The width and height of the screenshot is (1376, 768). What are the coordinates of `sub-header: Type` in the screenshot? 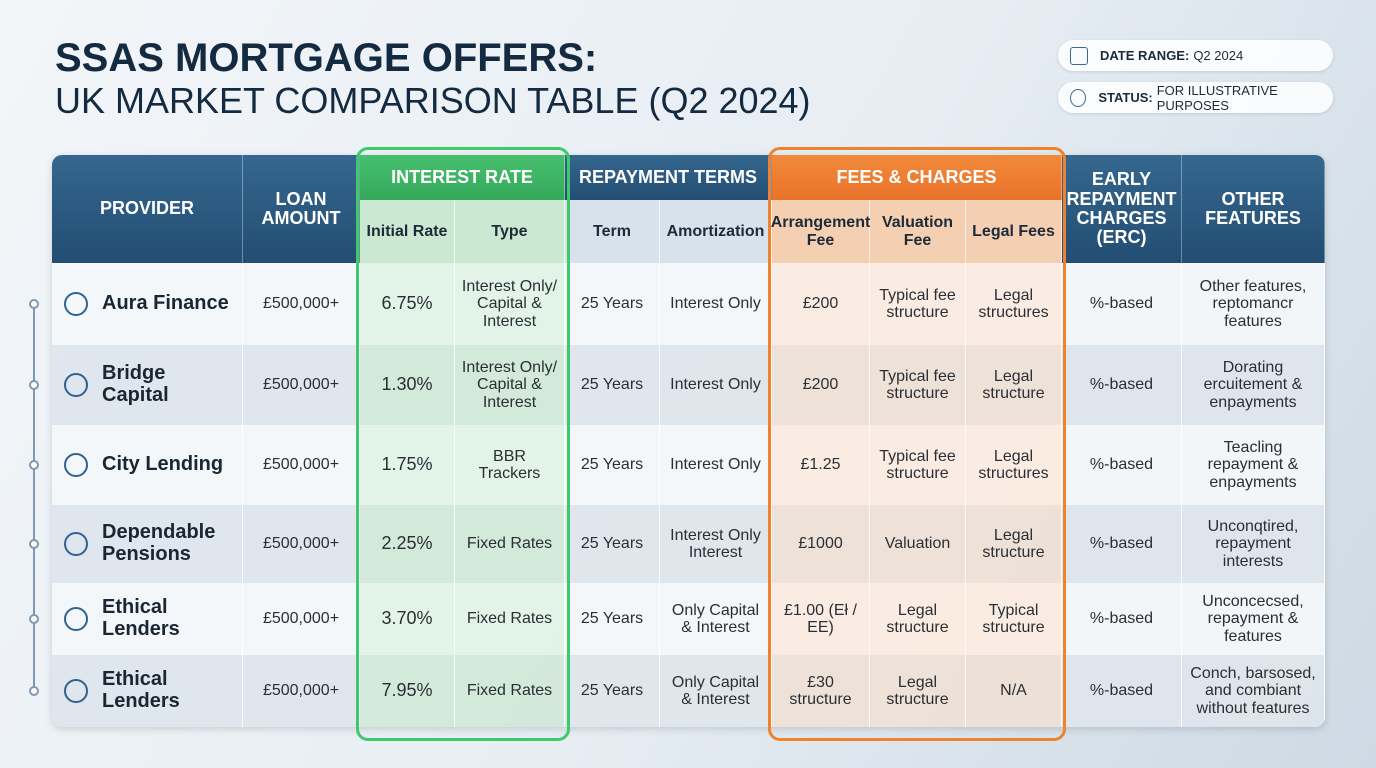 It's located at (510, 231).